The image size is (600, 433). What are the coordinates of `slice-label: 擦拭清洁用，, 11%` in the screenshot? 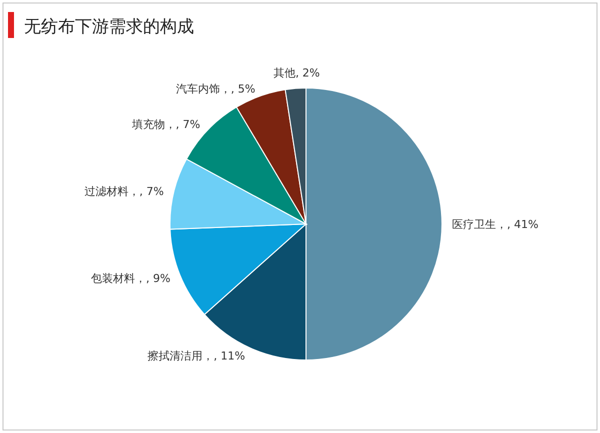 It's located at (197, 355).